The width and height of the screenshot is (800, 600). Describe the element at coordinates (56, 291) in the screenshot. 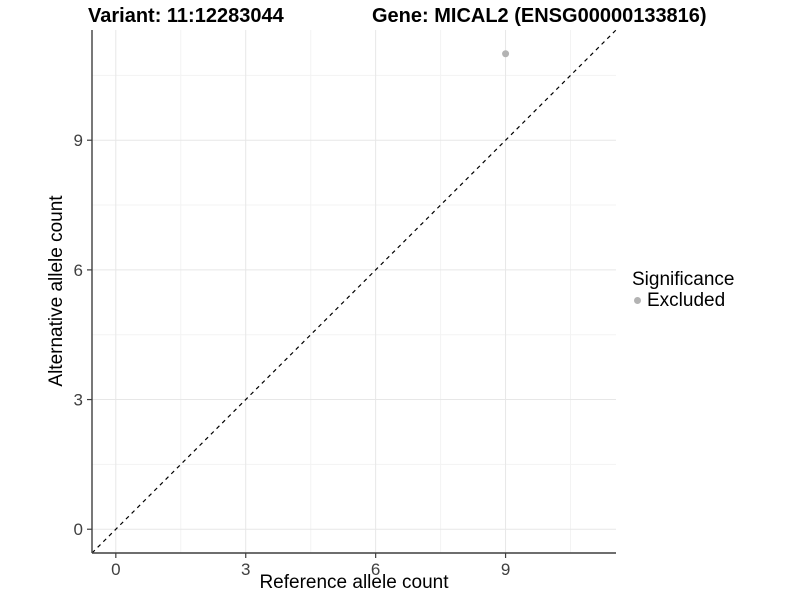

I see `y-axis-label: Alternative allele count` at that location.